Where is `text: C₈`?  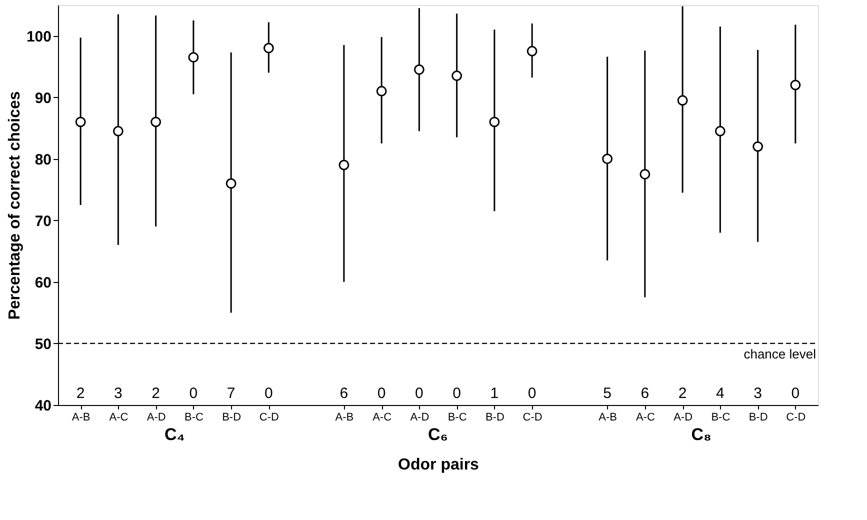
text: C₈ is located at coordinates (701, 434).